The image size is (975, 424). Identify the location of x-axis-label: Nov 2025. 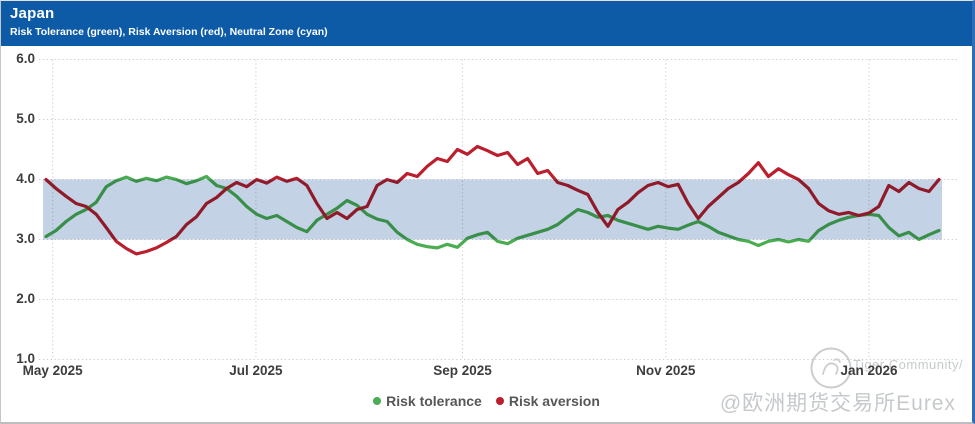
(666, 370).